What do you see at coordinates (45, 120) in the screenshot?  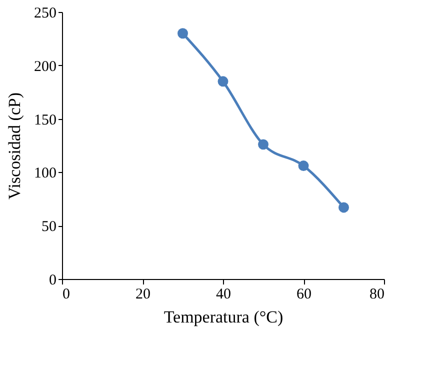 I see `y-tick-label: 150` at bounding box center [45, 120].